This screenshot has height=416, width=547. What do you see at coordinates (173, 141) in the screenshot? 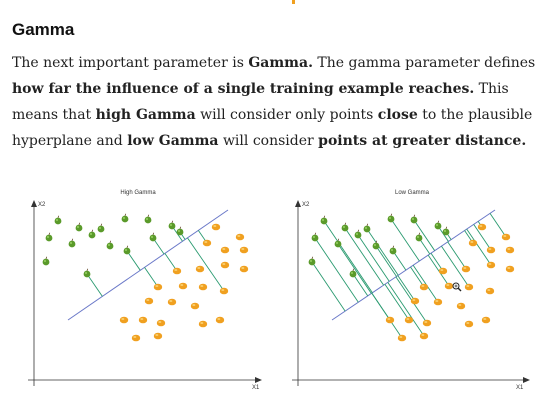
I see `para-bold: low Gamma` at bounding box center [173, 141].